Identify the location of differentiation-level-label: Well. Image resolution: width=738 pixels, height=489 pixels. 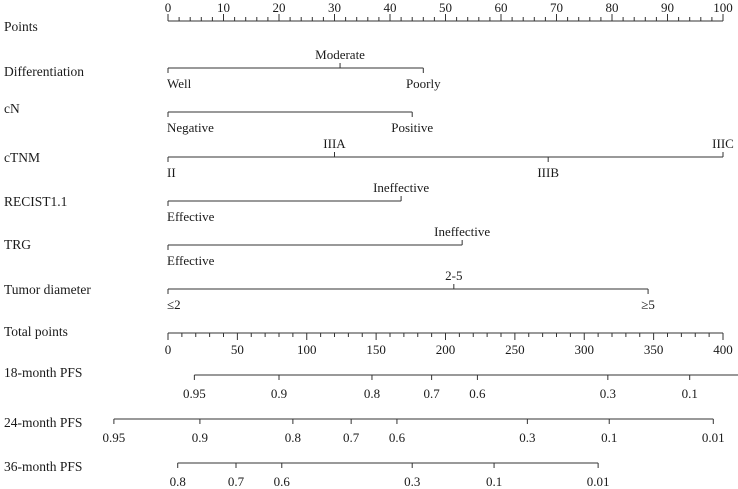
(179, 83).